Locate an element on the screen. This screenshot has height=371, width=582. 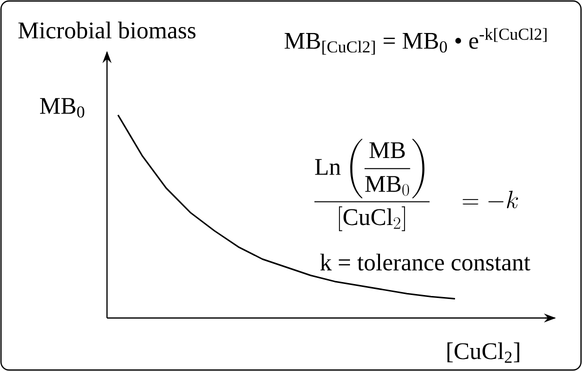
text: MB$_{[CuCl2]}$ = MB$_{0}$ • e$^{-k[CuCl2]}$ is located at coordinates (415, 41).